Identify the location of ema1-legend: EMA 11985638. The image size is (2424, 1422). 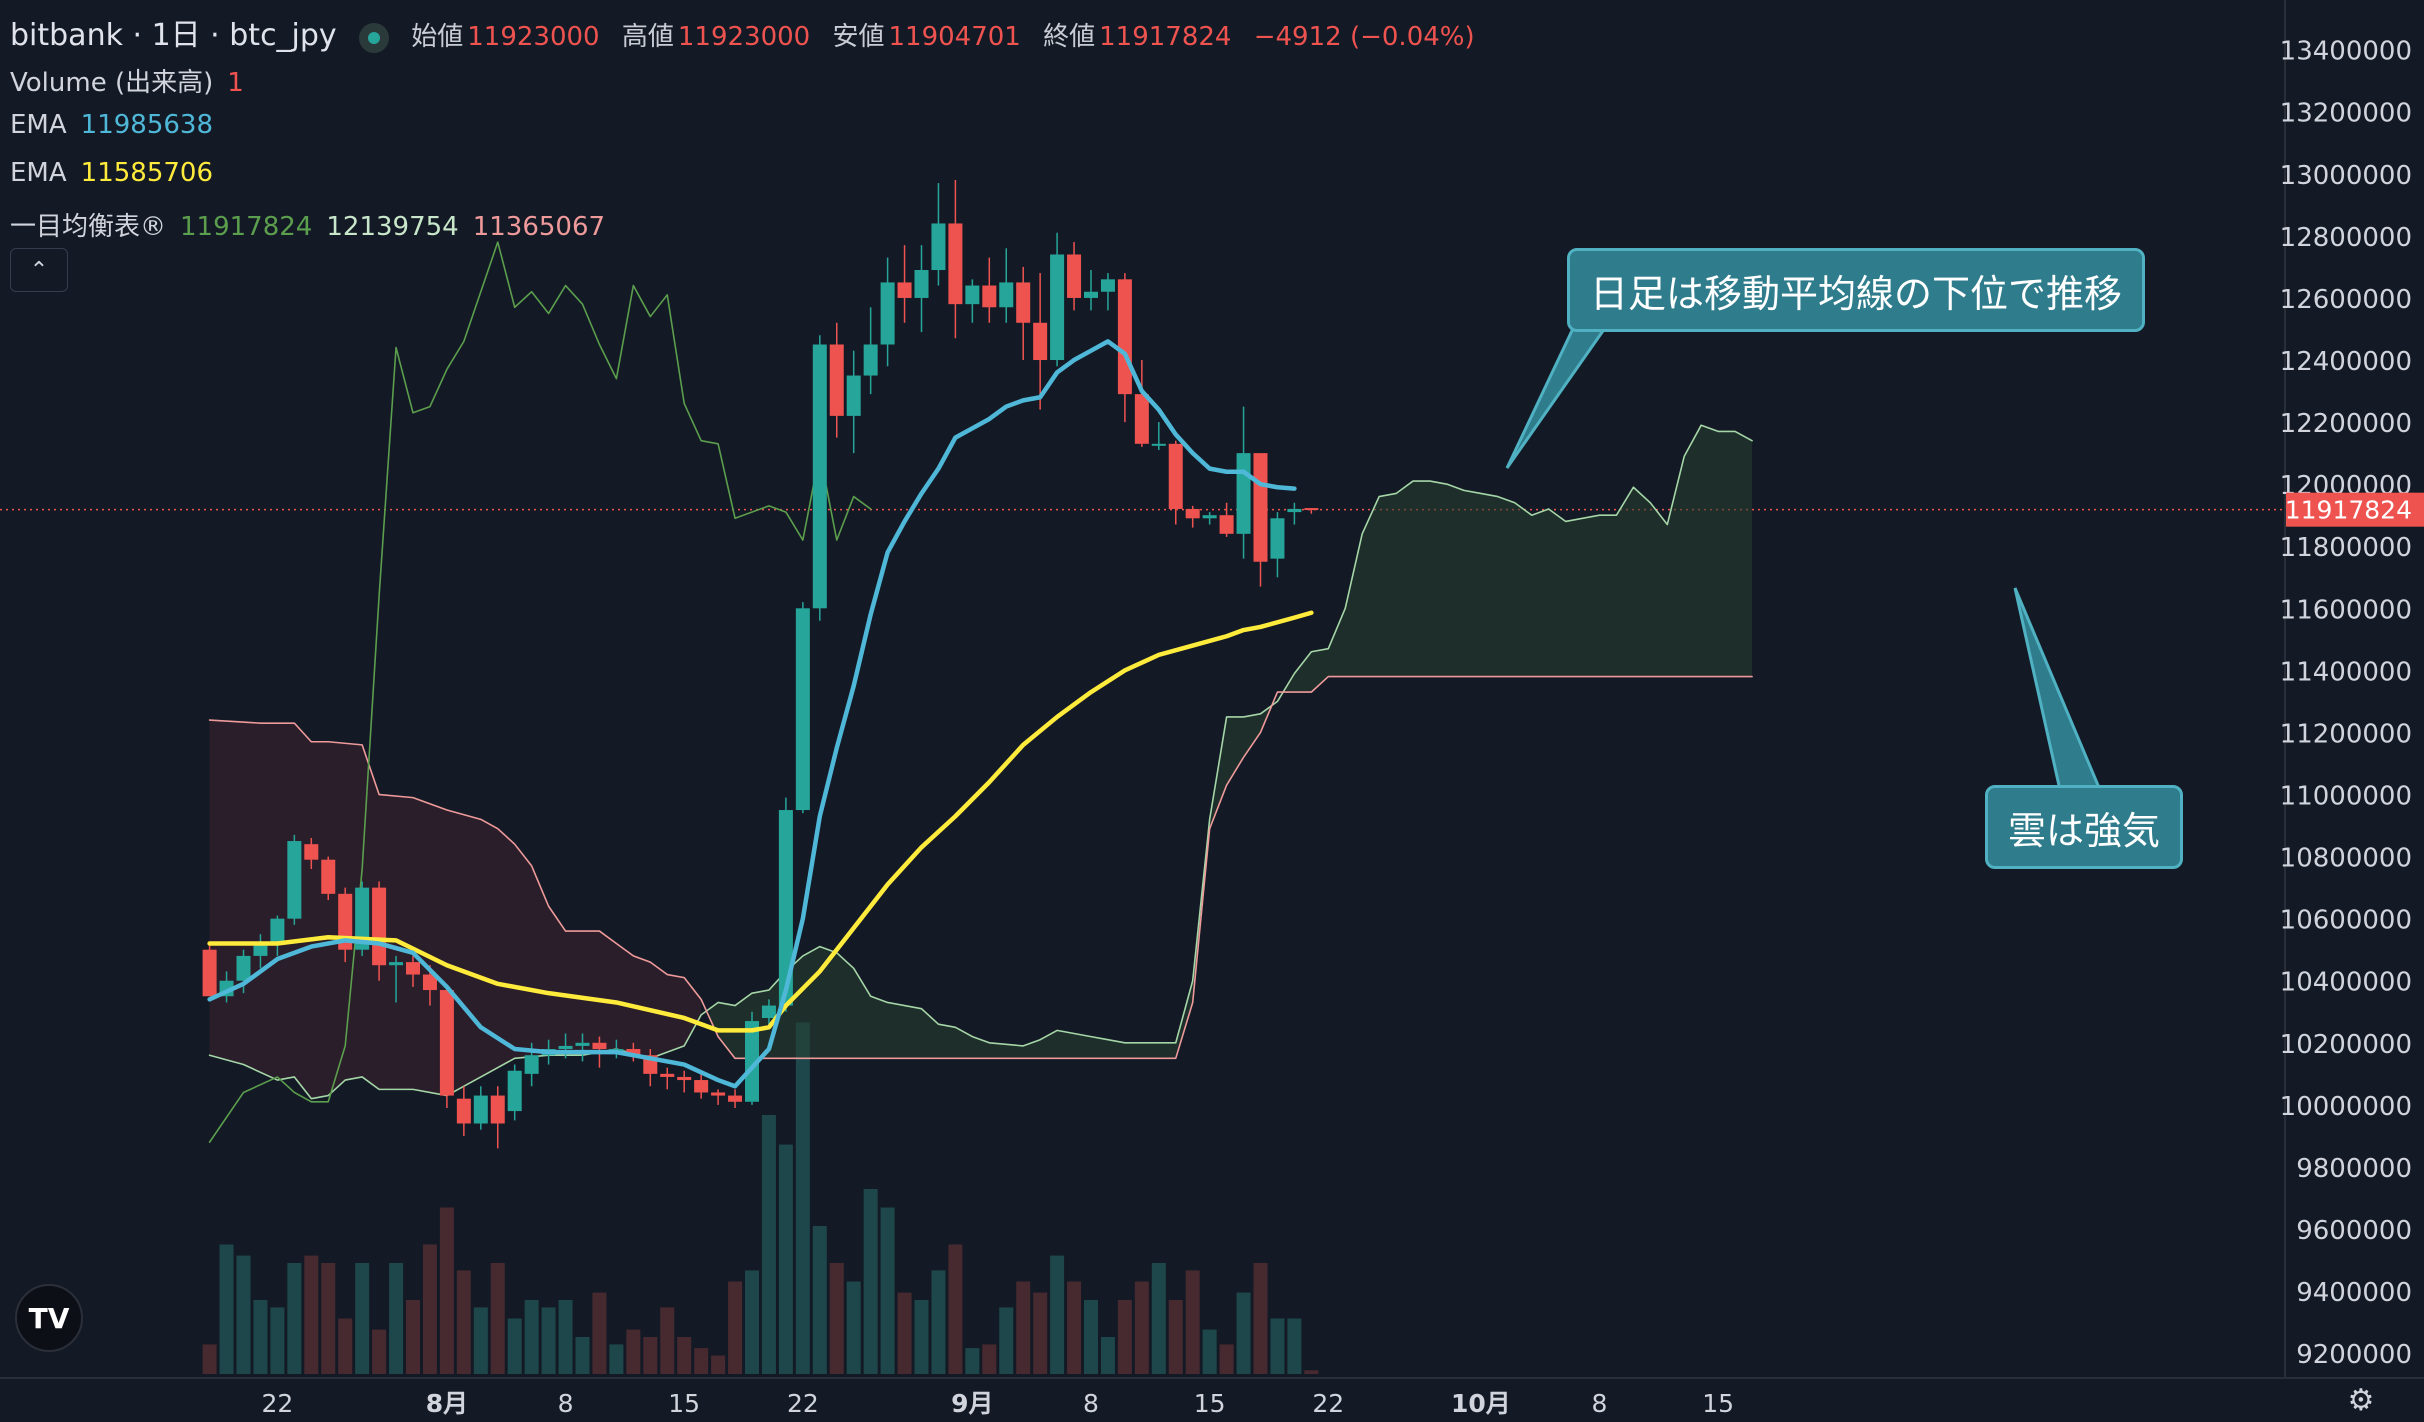
(118, 125).